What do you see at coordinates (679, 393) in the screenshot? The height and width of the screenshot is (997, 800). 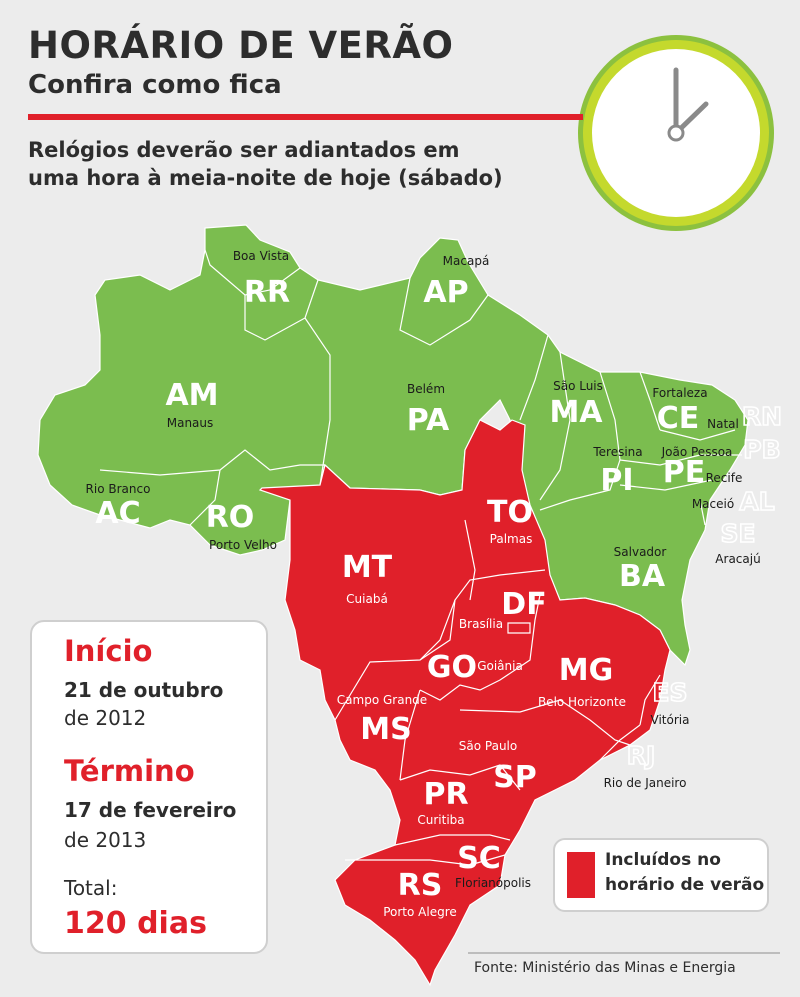 I see `capital-label-ce: Fortaleza` at bounding box center [679, 393].